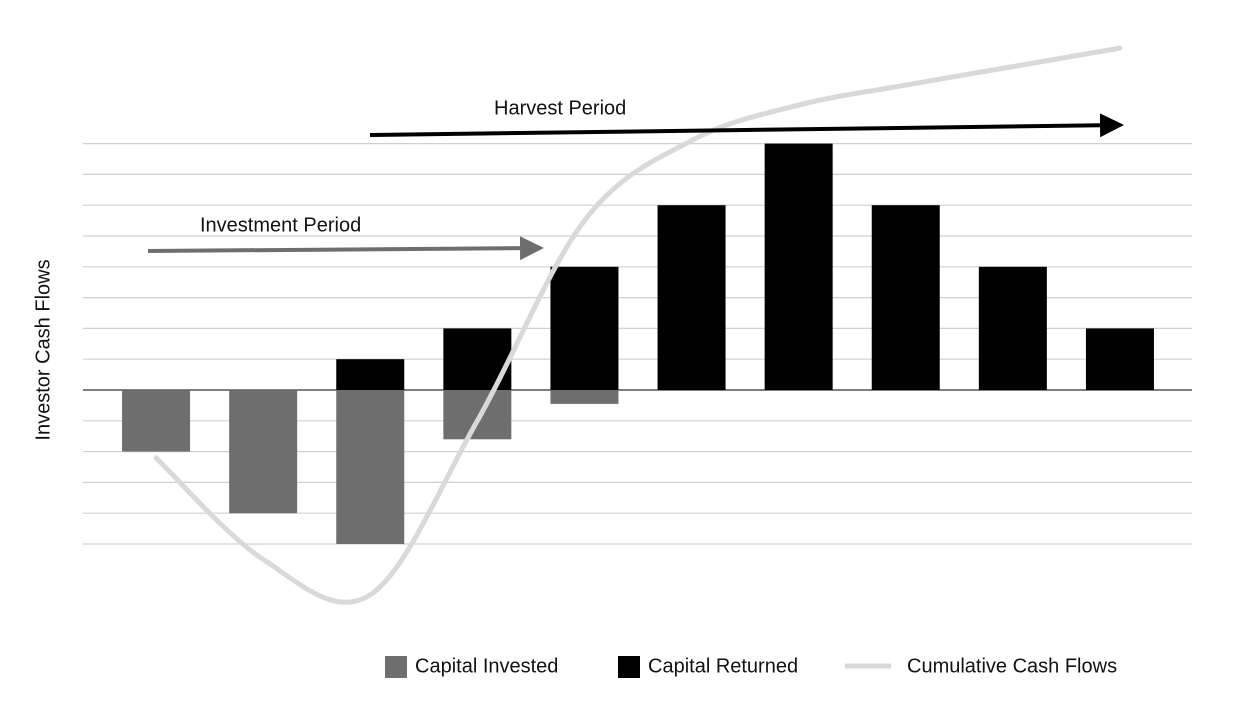  Describe the element at coordinates (43, 349) in the screenshot. I see `y-axis-label: Investor Cash Flows` at that location.